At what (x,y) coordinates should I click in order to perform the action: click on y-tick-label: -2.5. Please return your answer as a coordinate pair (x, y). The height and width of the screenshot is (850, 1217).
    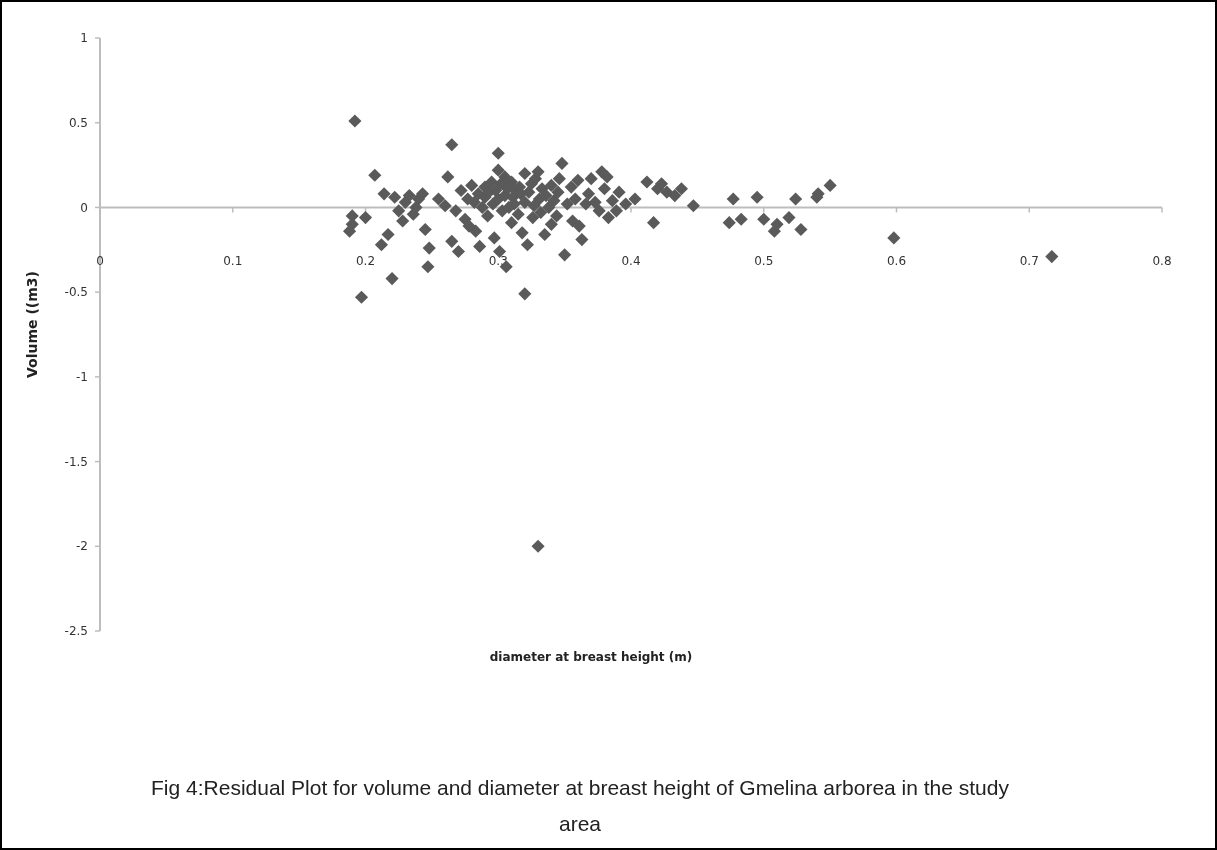
    Looking at the image, I should click on (76, 631).